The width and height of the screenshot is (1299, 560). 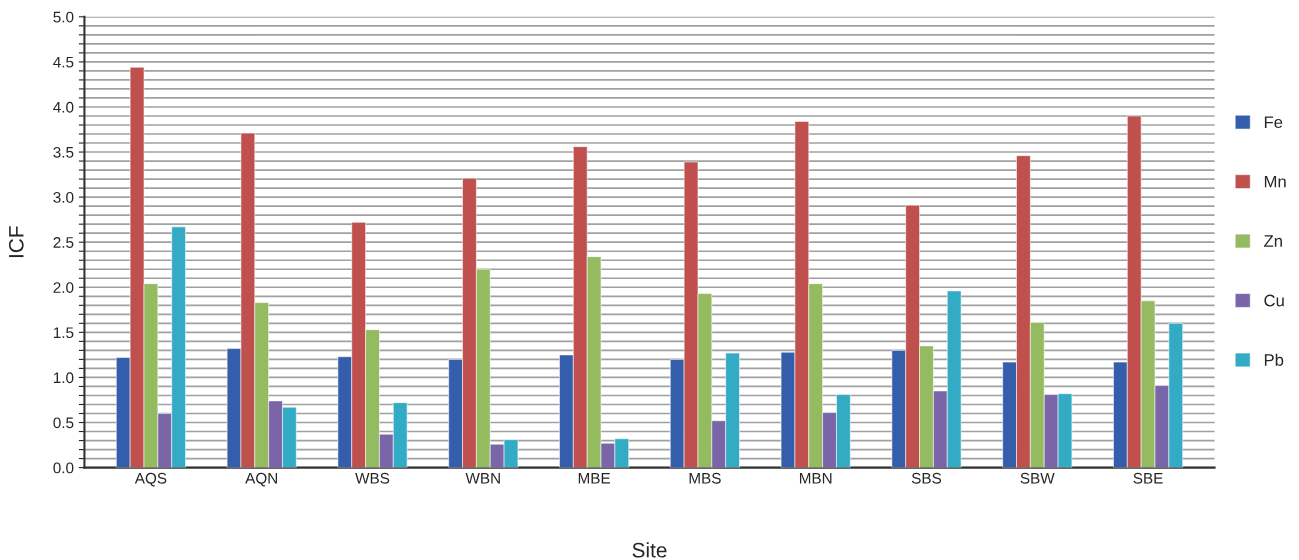 I want to click on y-tick-label: 1.0, so click(x=63, y=378).